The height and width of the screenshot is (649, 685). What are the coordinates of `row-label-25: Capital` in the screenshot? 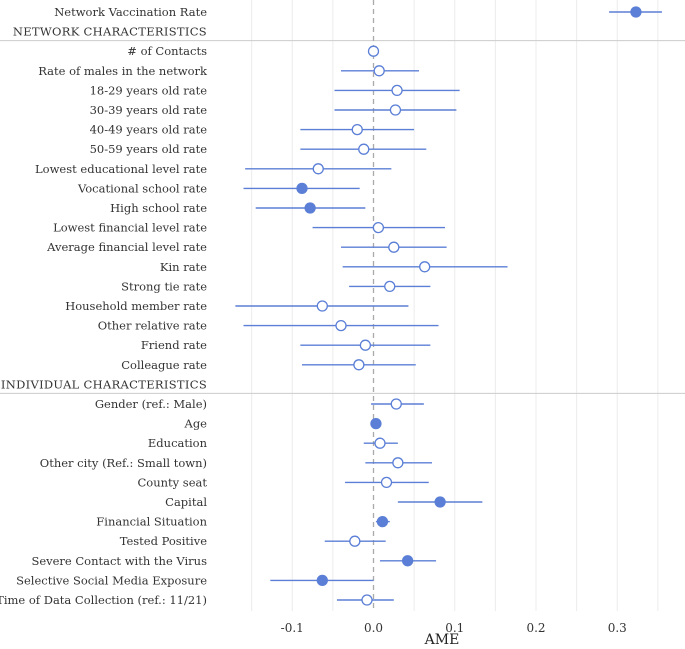 It's located at (186, 502).